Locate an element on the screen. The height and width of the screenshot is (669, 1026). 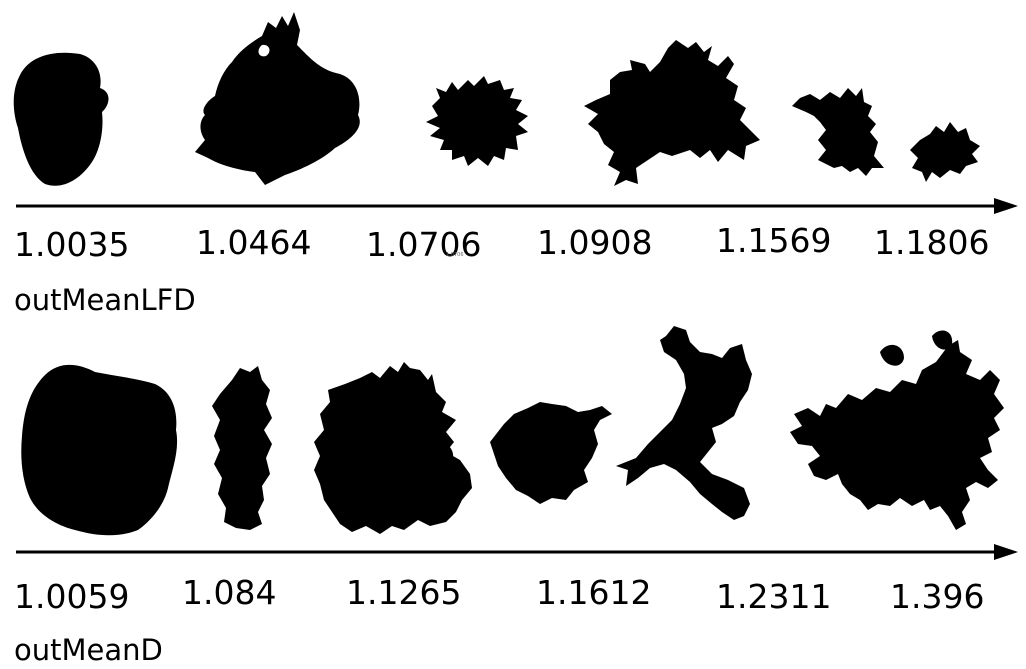
value-label-r2-1: 1.0059 is located at coordinates (72, 596).